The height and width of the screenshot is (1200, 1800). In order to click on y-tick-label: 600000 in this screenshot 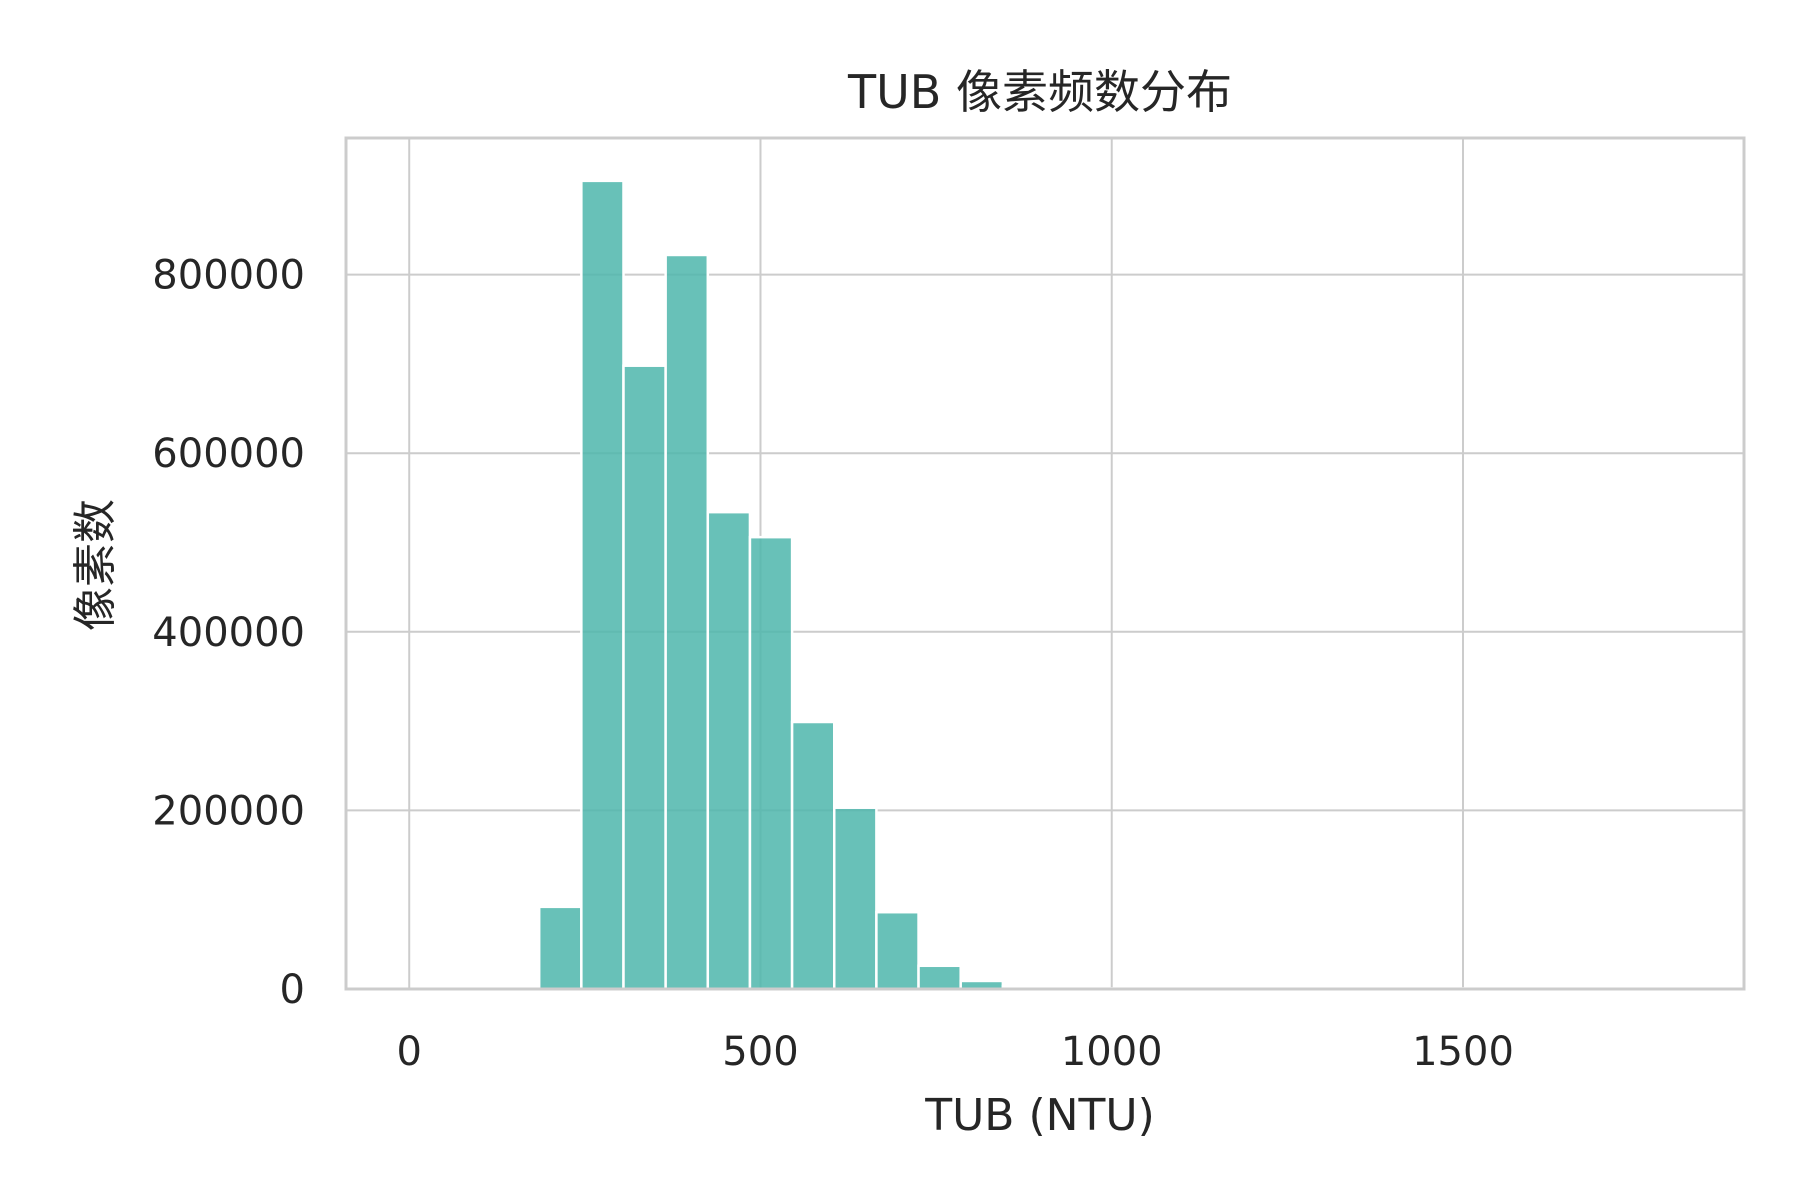, I will do `click(228, 454)`.